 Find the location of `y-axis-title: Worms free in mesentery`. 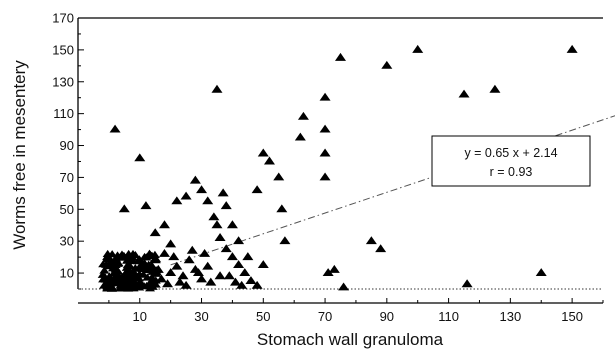

y-axis-title: Worms free in mesentery is located at coordinates (19, 155).